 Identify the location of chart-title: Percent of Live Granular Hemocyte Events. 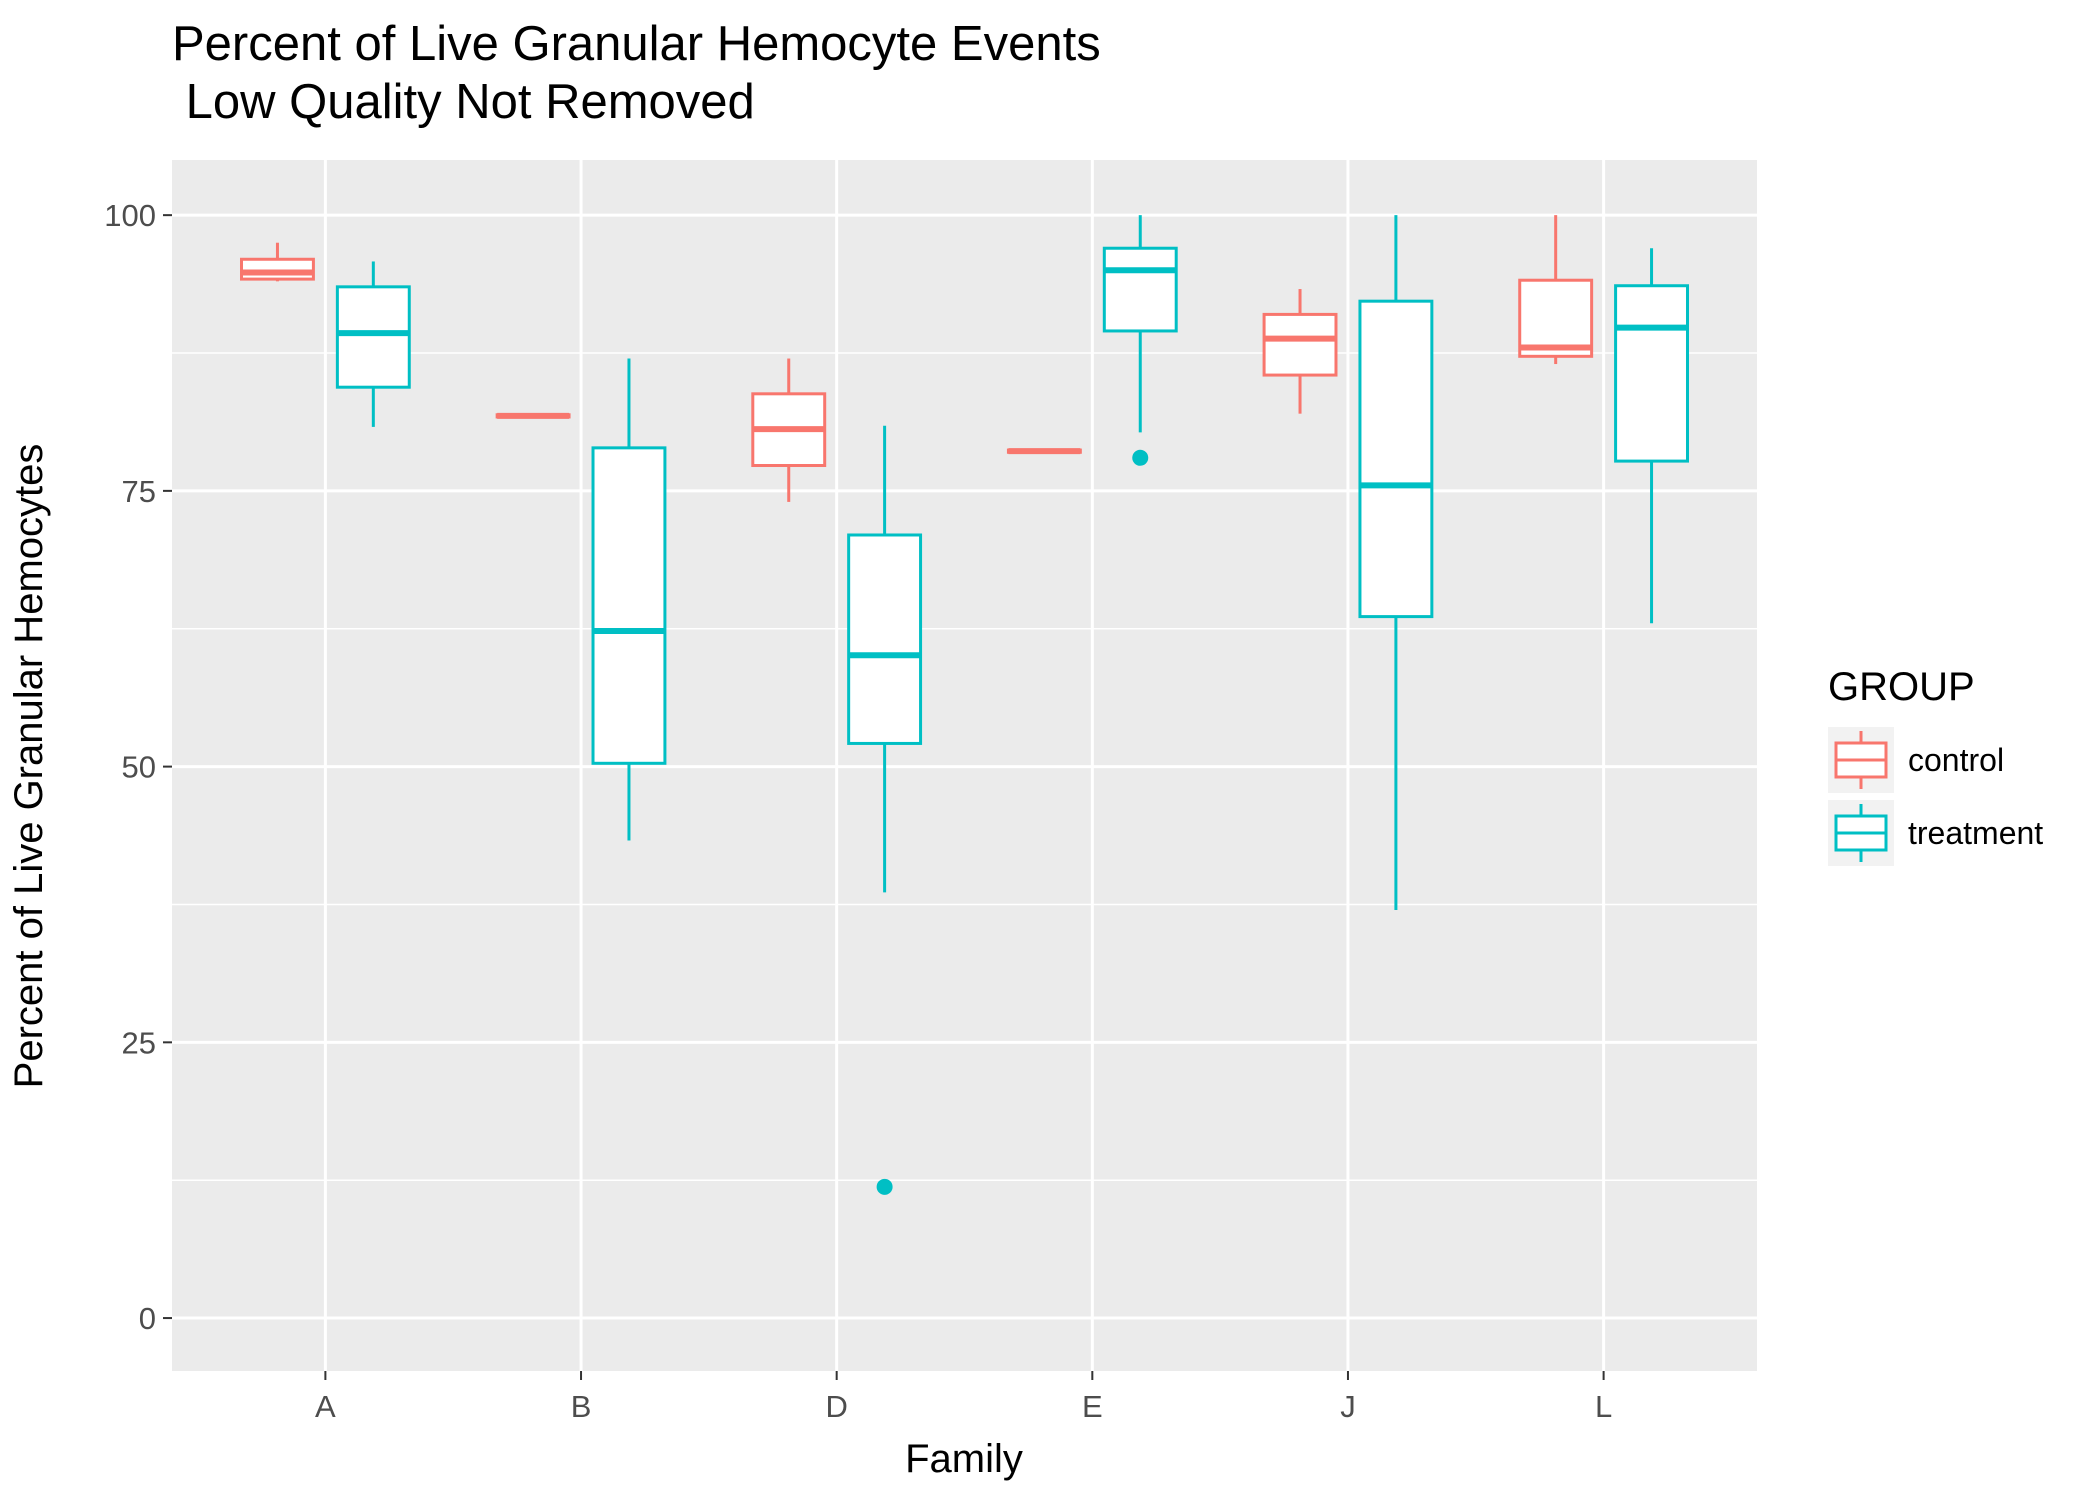
(636, 44).